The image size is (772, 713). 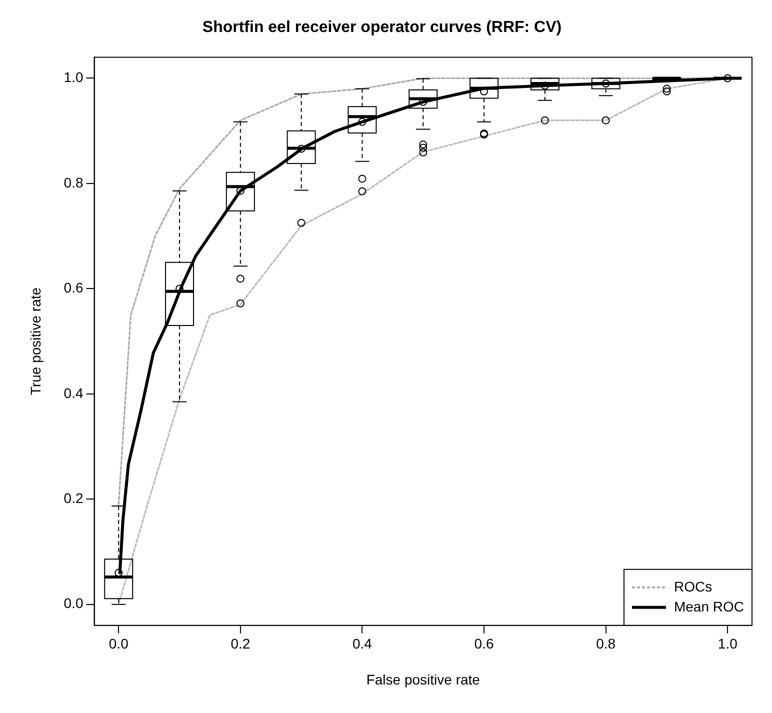 What do you see at coordinates (74, 288) in the screenshot?
I see `y-tick-label: 0.6` at bounding box center [74, 288].